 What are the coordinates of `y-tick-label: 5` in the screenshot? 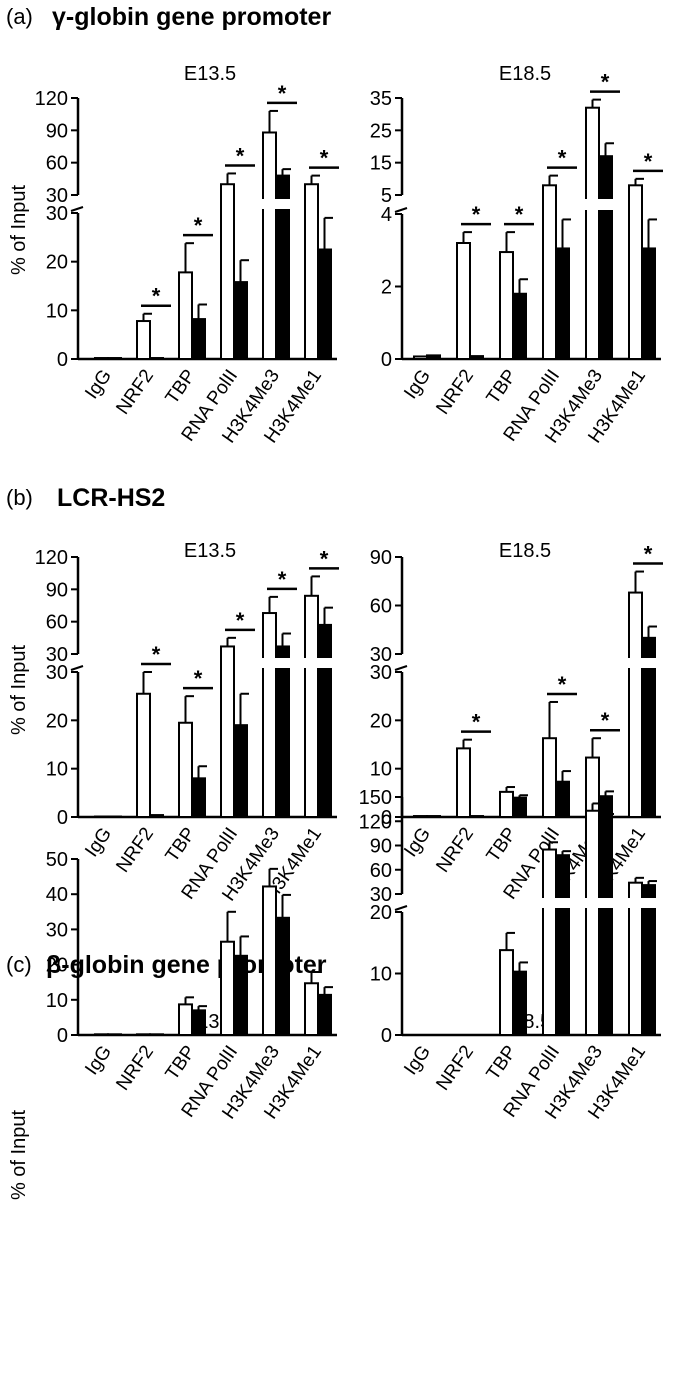 It's located at (386, 196).